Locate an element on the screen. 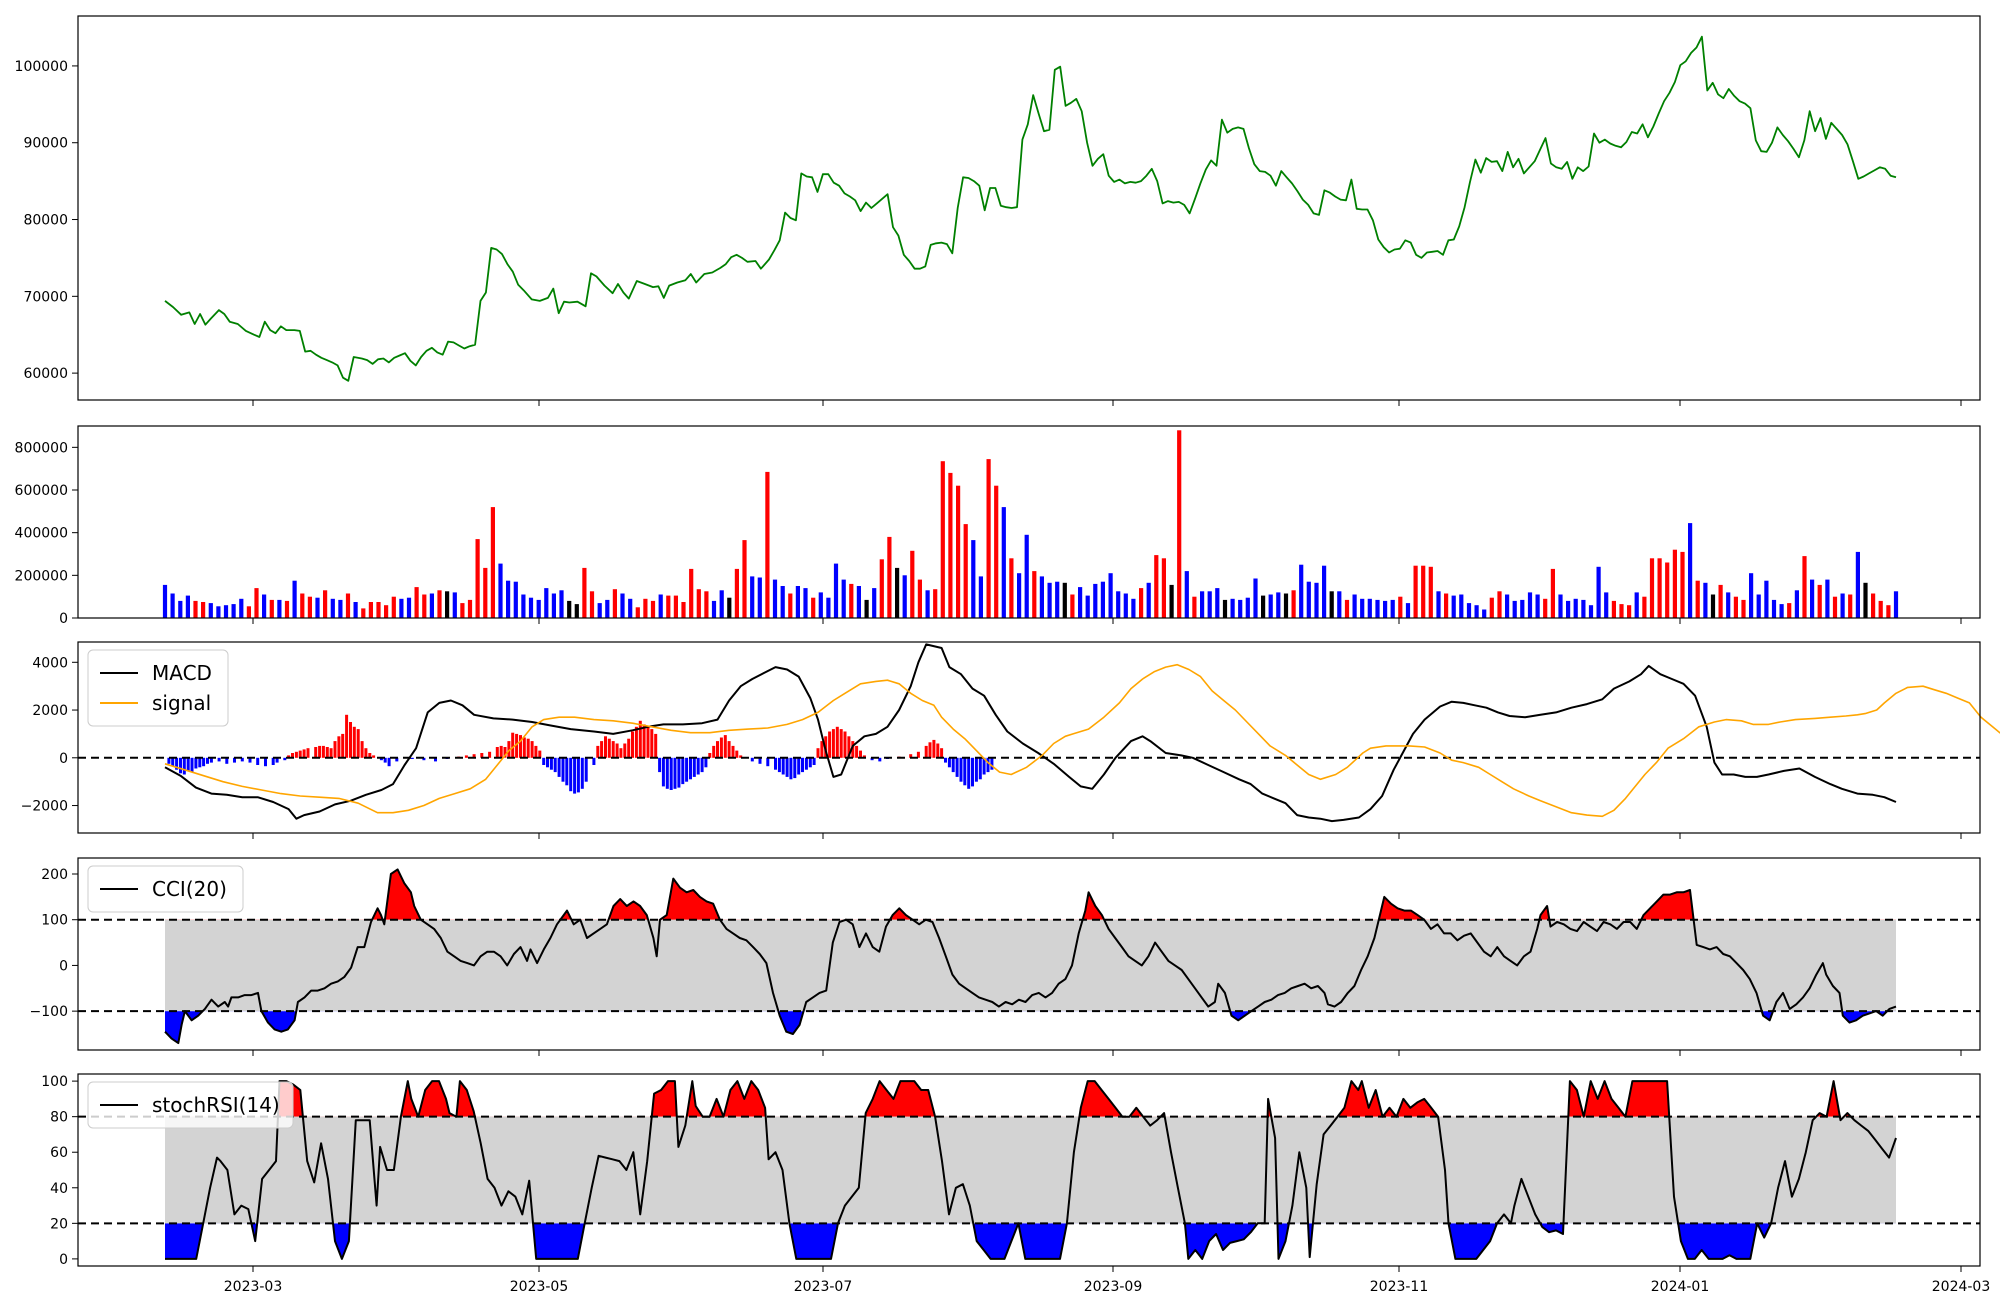  xtick-label: 2024-03 is located at coordinates (1961, 1287).